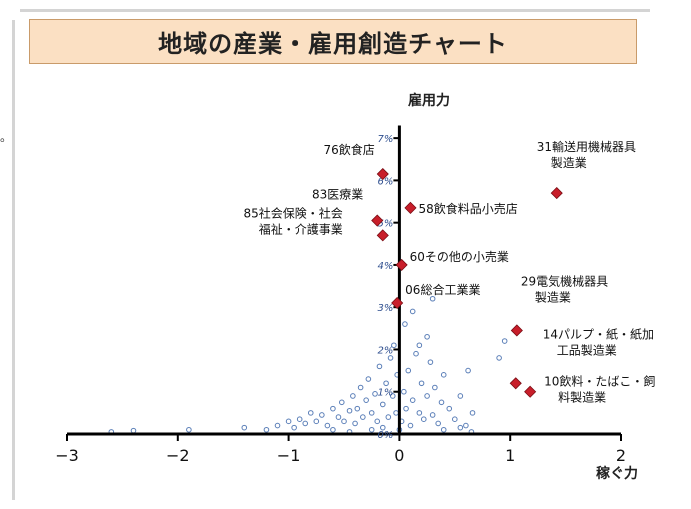 This screenshot has height=509, width=691. I want to click on x-tick-label: −2, so click(178, 455).